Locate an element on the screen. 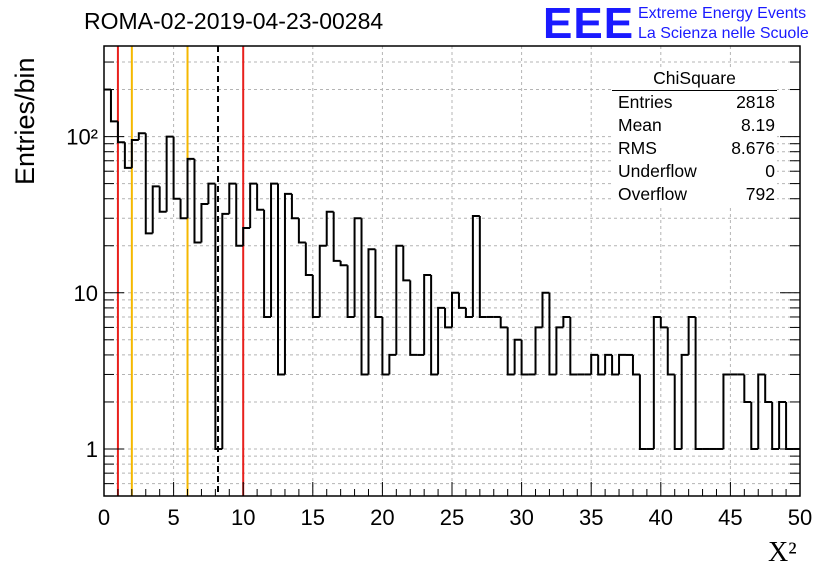 This screenshot has height=572, width=836. x-tick-label: 40 is located at coordinates (661, 517).